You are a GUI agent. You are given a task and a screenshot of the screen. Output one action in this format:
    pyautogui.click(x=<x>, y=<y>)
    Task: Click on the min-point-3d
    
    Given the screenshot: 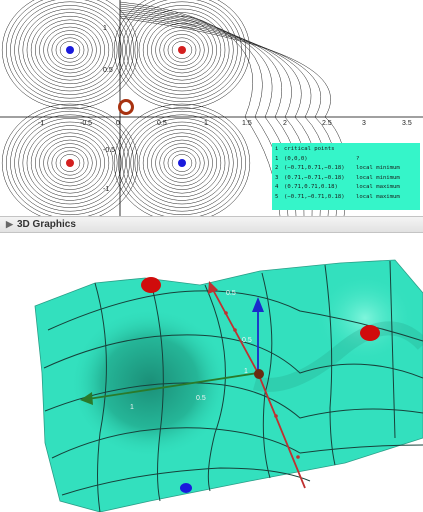 What is the action you would take?
    pyautogui.click(x=186, y=488)
    